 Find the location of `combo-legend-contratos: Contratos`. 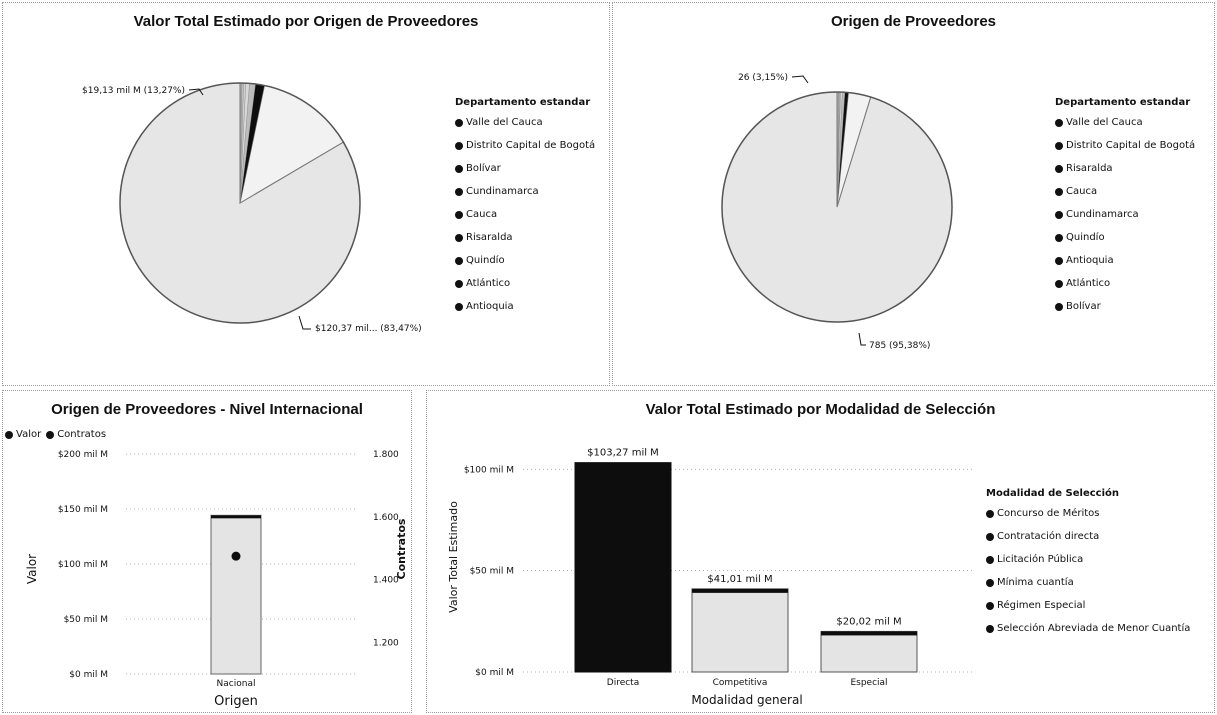

combo-legend-contratos: Contratos is located at coordinates (76, 440).